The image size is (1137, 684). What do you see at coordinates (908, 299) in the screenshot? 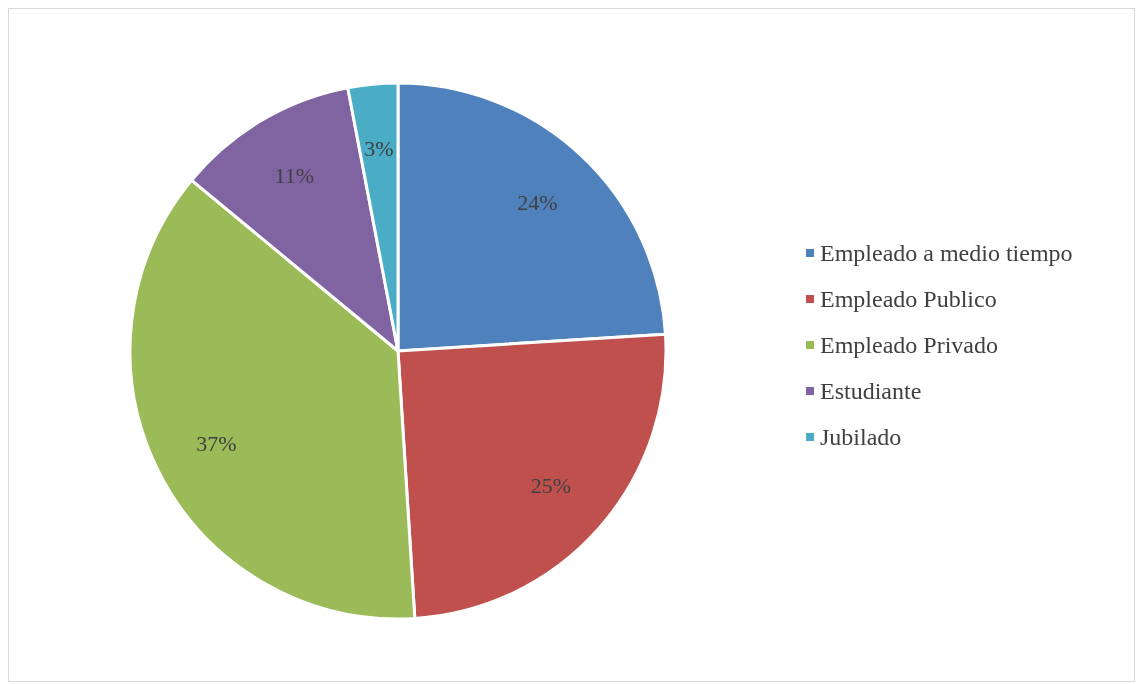
I see `legend-label: Empleado Publico` at bounding box center [908, 299].